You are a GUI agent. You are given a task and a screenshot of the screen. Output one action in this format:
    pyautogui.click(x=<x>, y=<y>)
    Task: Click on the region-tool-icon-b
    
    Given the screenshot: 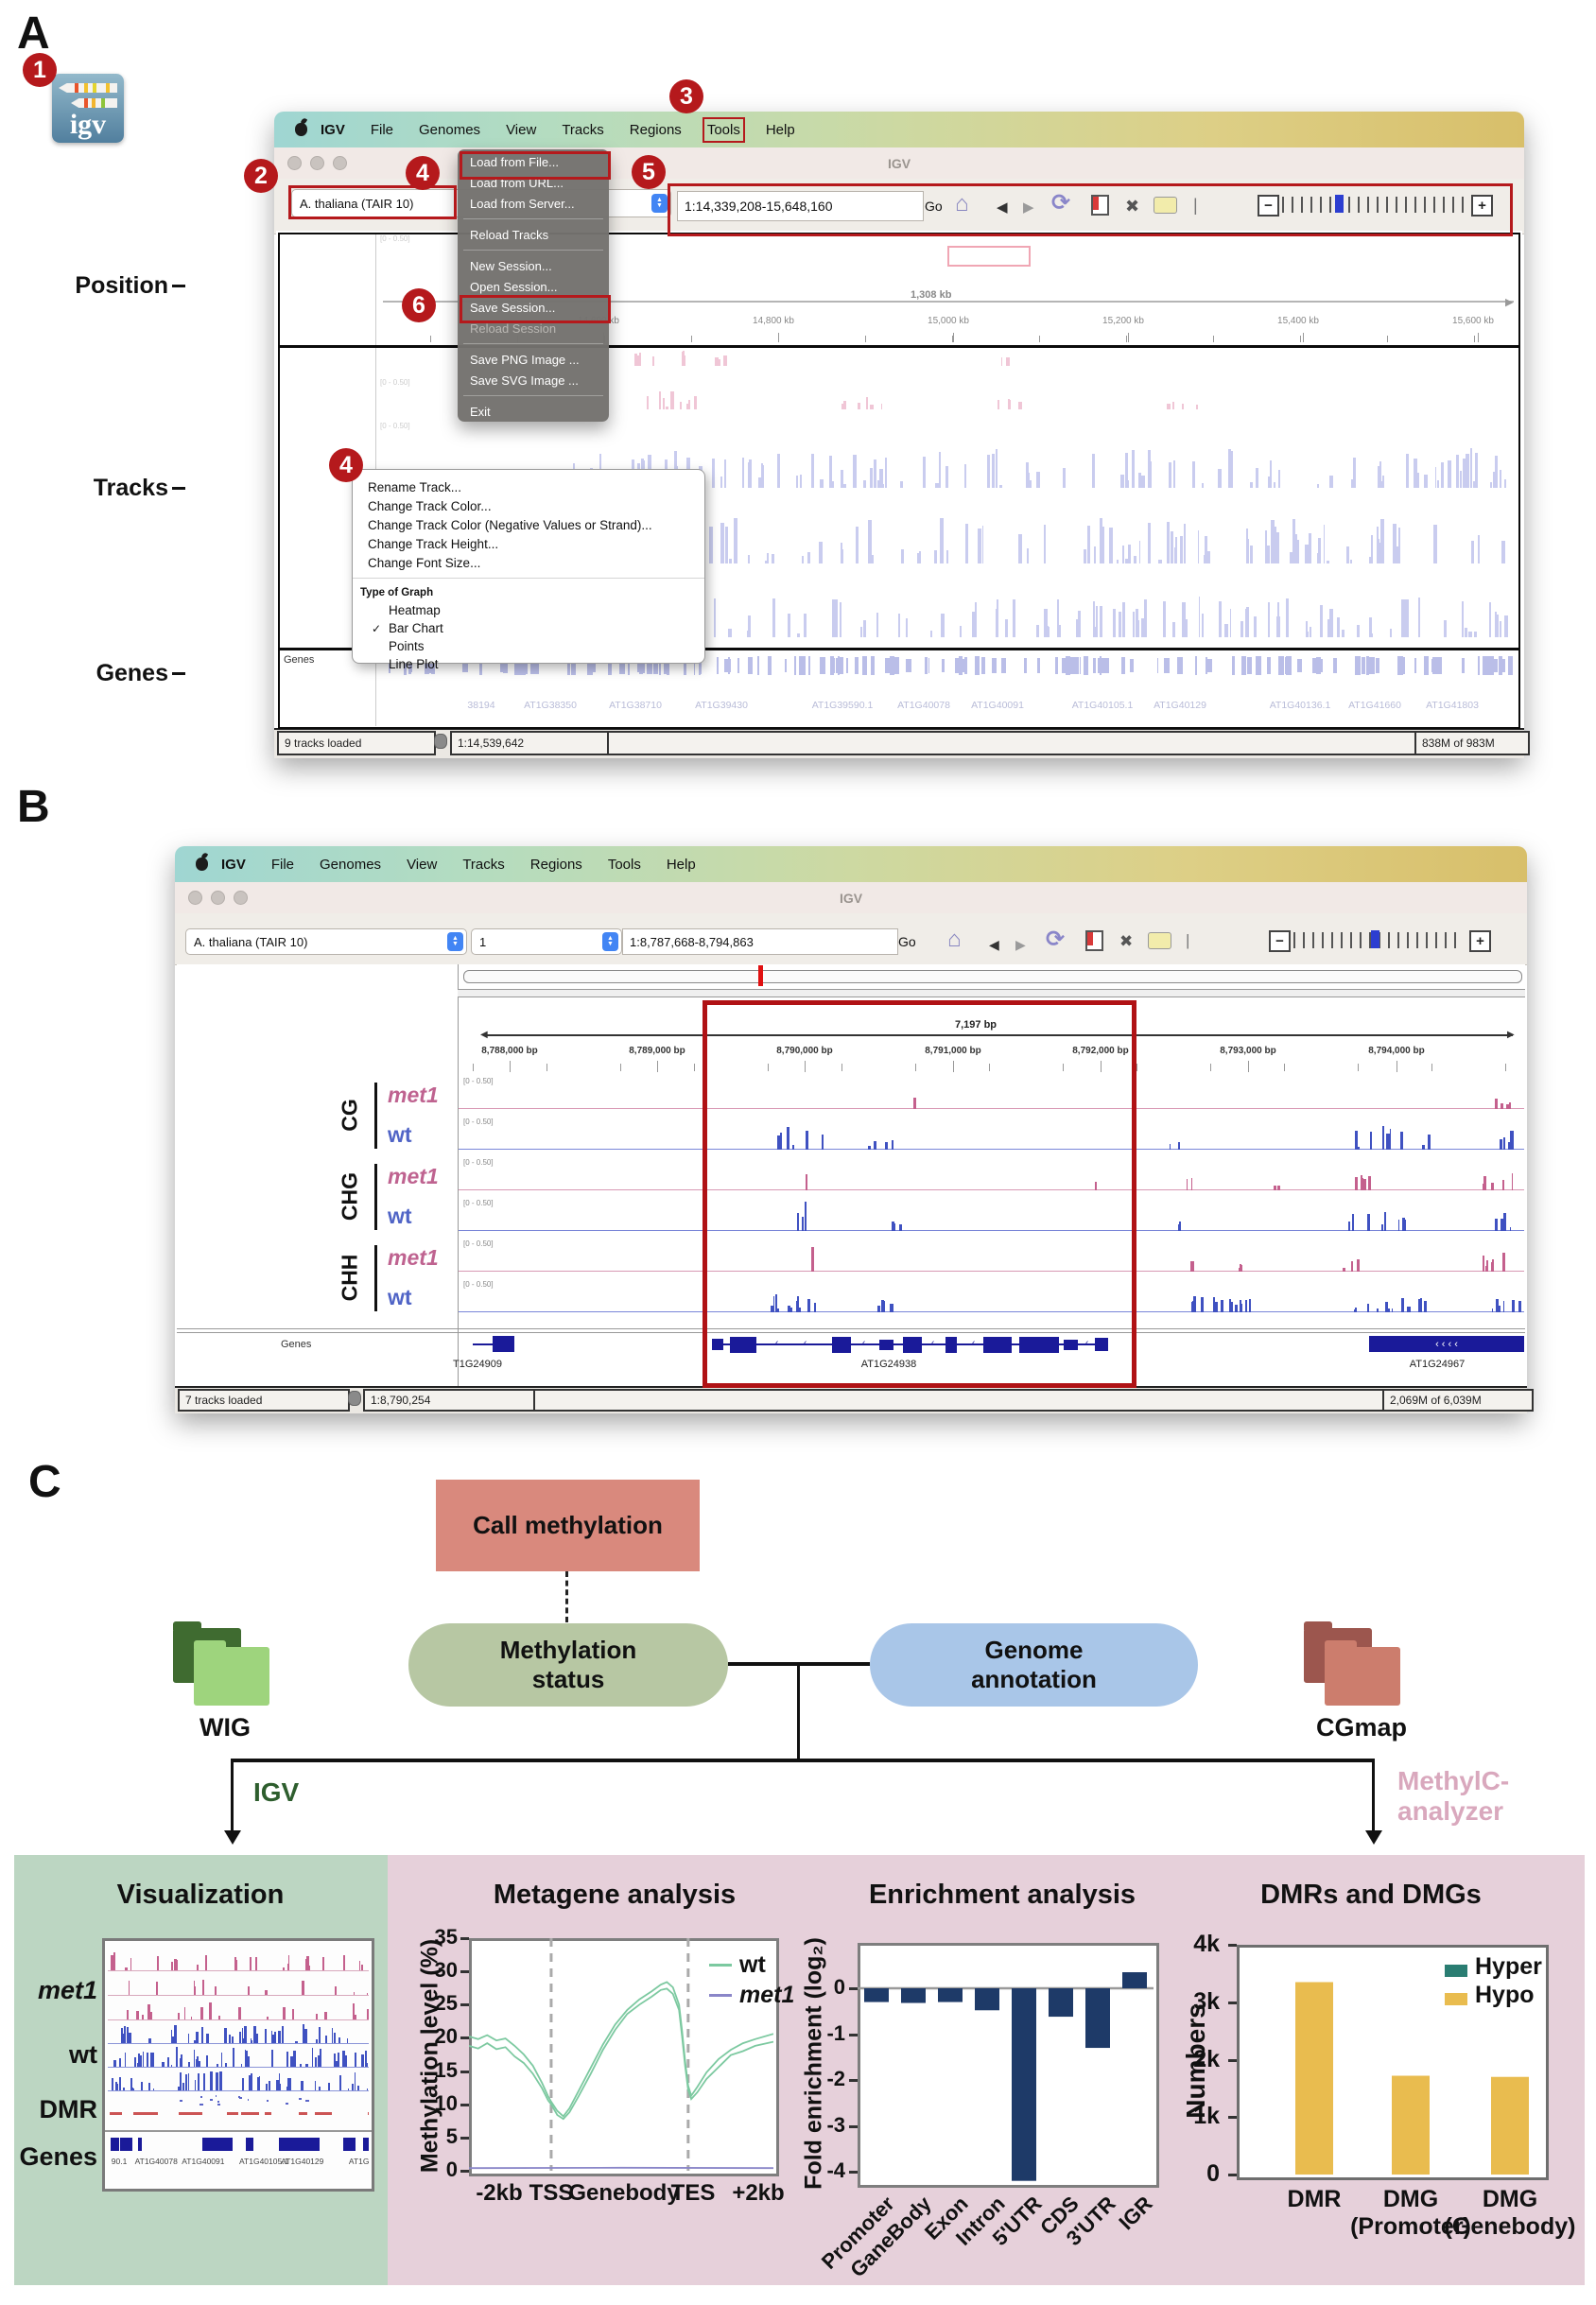 What is the action you would take?
    pyautogui.click(x=1094, y=940)
    